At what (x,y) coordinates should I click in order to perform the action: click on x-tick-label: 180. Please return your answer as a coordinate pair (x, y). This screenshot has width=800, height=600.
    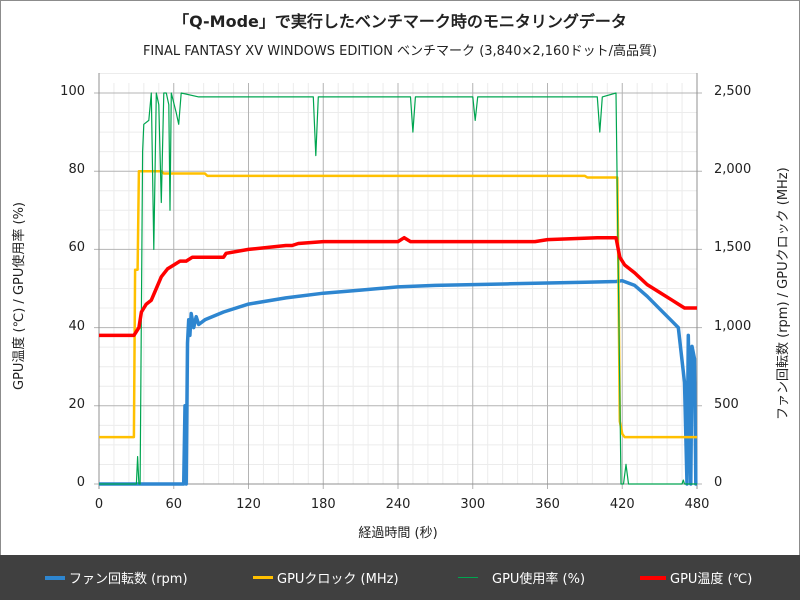
    Looking at the image, I should click on (323, 504).